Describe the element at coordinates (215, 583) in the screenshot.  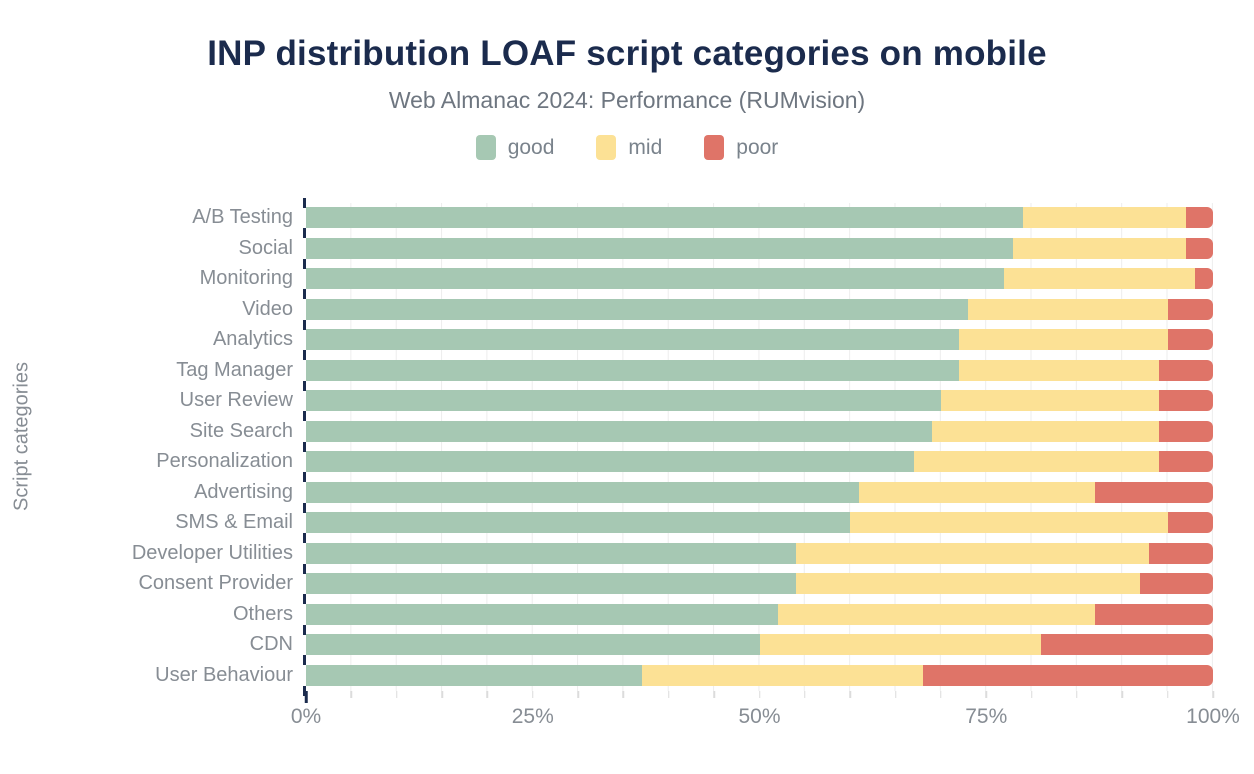
I see `category-label: Consent Provider` at that location.